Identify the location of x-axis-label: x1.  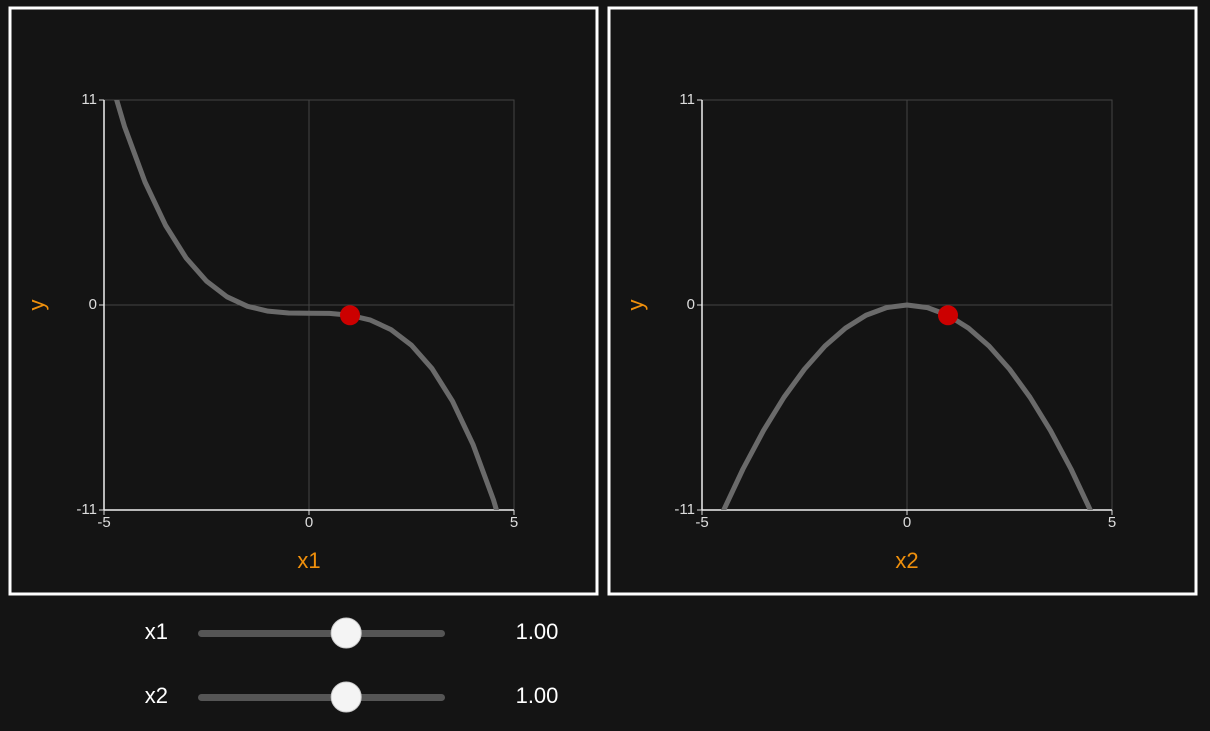
(308, 560).